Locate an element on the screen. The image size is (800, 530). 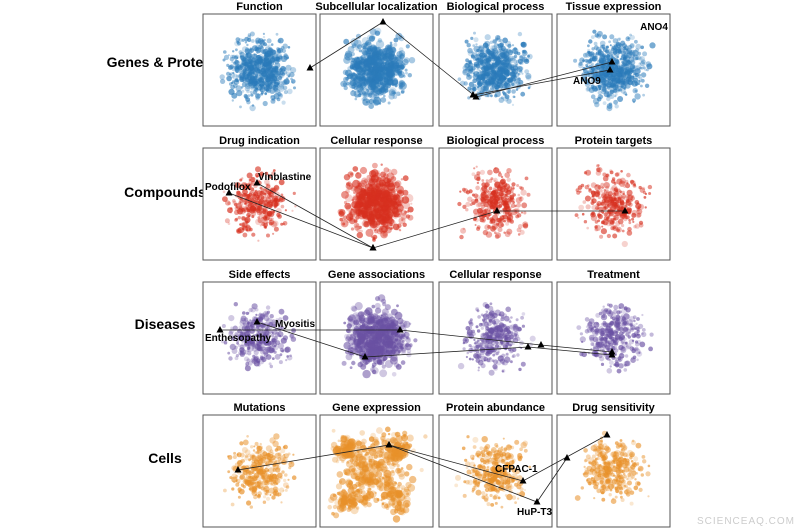
row-label: Diseases is located at coordinates (165, 324).